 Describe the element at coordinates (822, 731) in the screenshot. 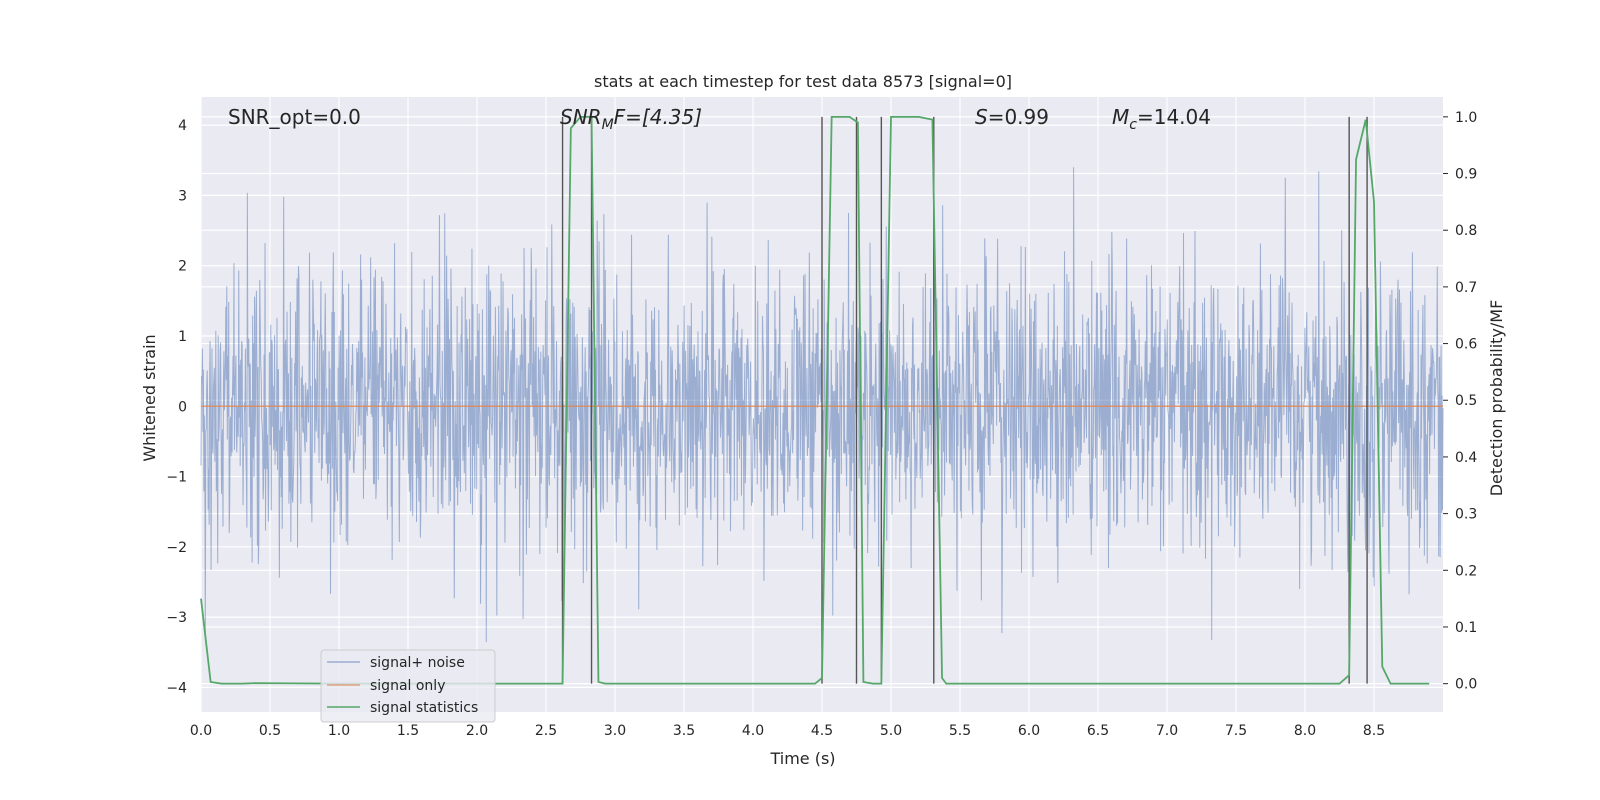

I see `x-tick-label: 4.5` at that location.